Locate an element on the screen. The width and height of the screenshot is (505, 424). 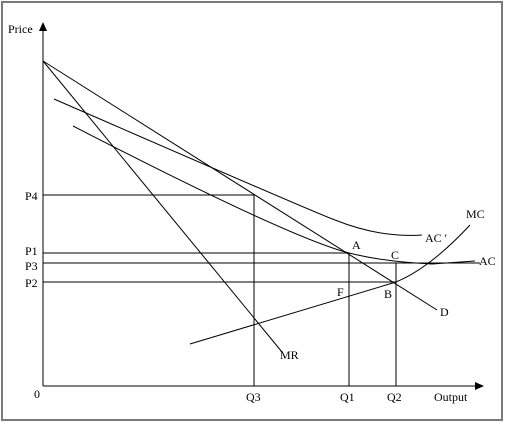
mc-label: MC is located at coordinates (475, 214).